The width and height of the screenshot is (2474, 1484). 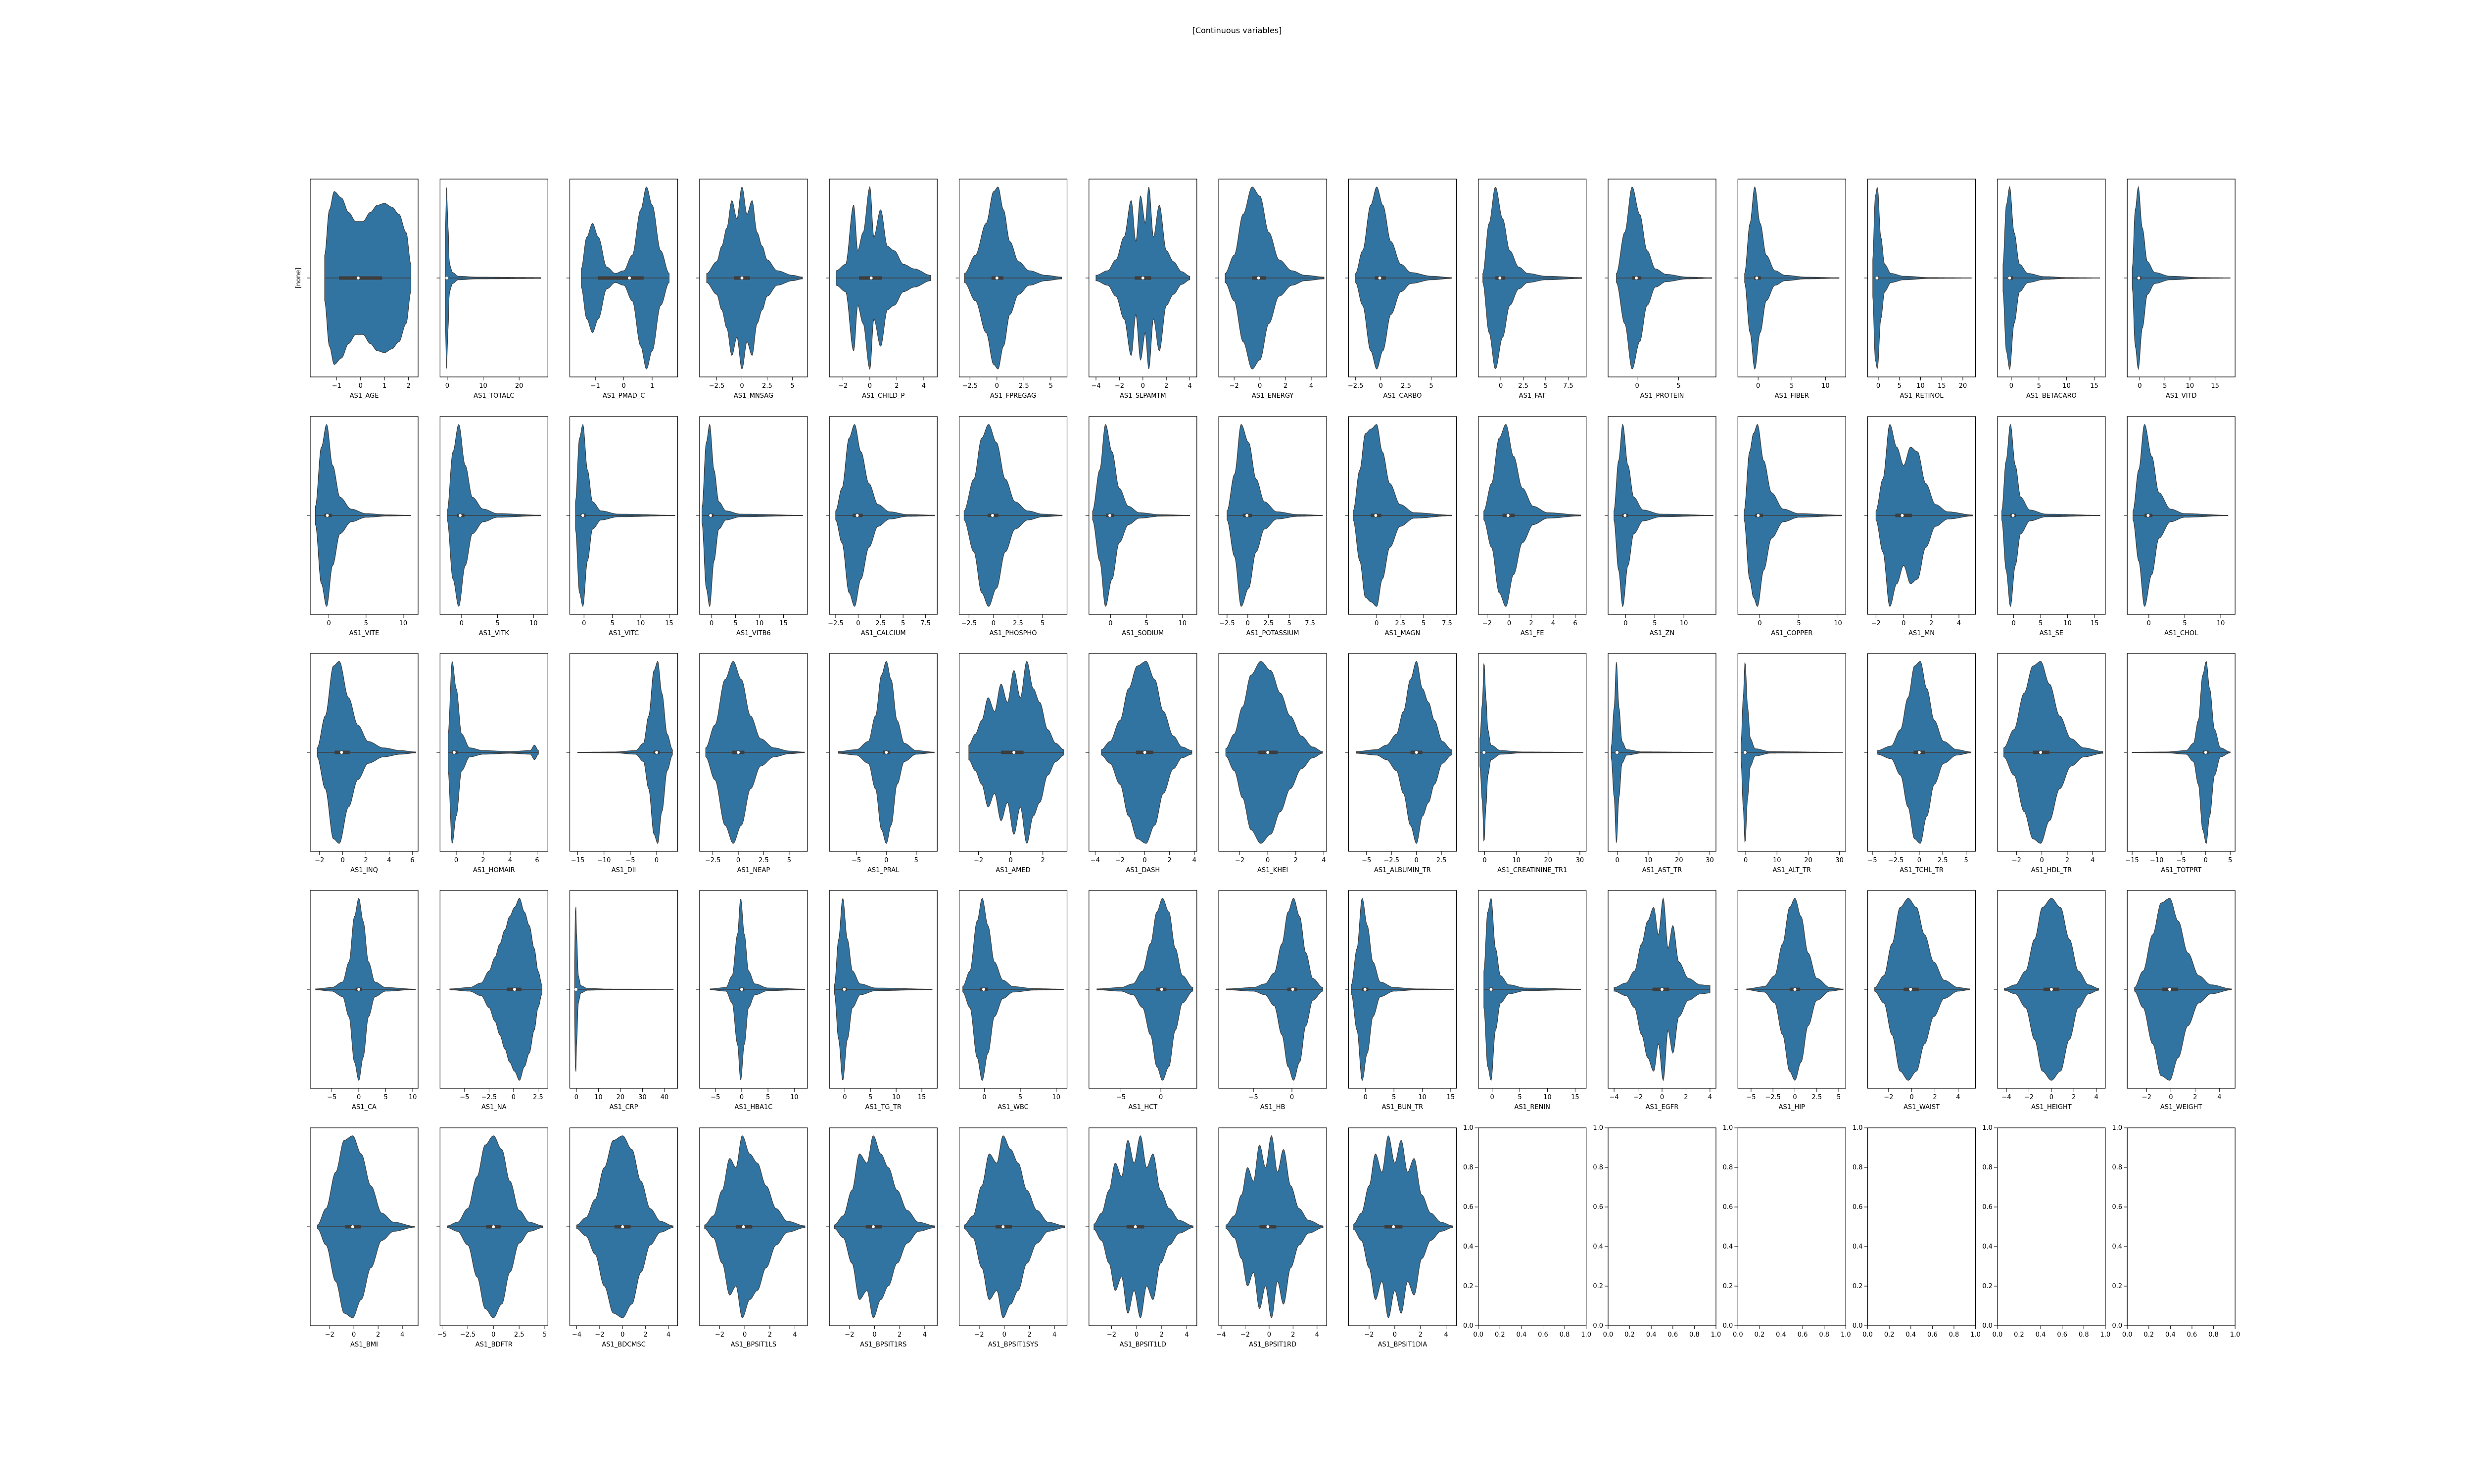 What do you see at coordinates (1403, 396) in the screenshot?
I see `x-axis-label: AS1_CARBO` at bounding box center [1403, 396].